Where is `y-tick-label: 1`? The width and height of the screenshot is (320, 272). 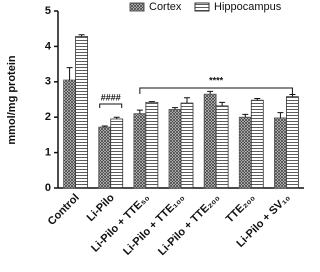 y-tick-label: 1 is located at coordinates (48, 153).